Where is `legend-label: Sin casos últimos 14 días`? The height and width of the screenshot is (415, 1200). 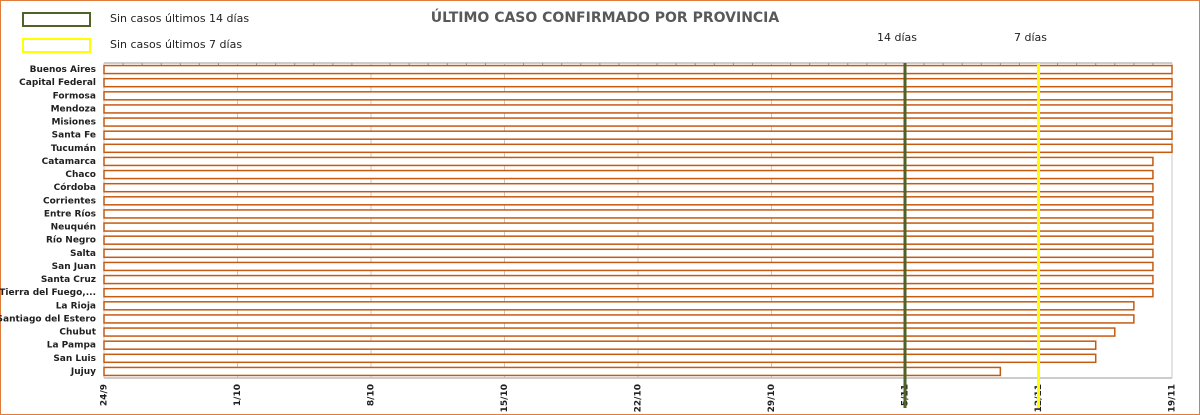
legend-label: Sin casos últimos 14 días is located at coordinates (179, 18).